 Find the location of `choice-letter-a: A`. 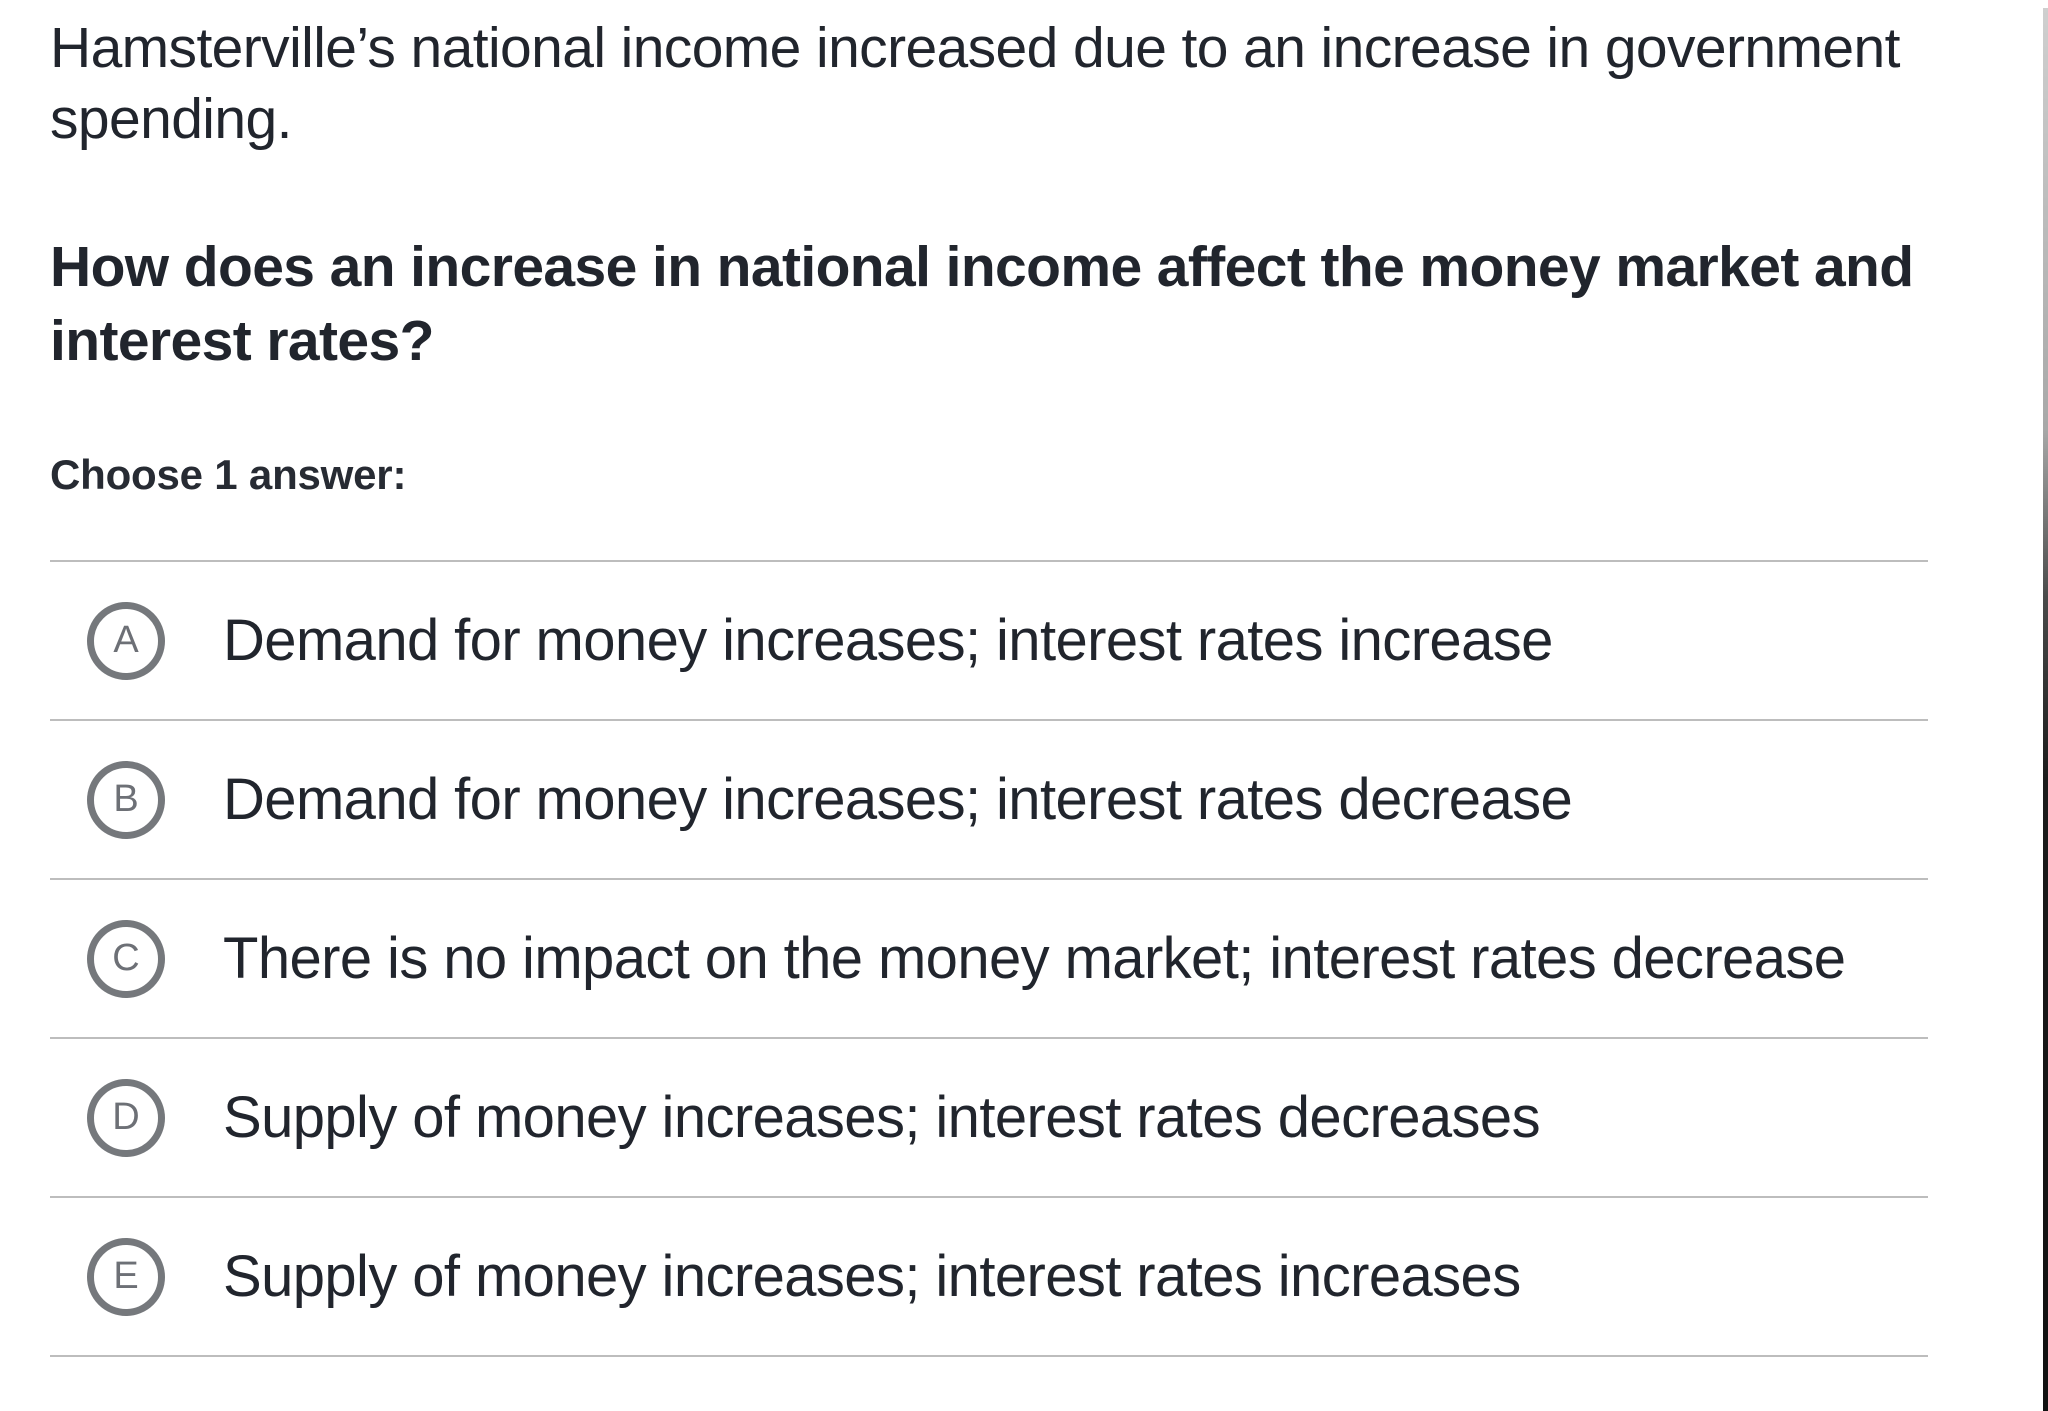

choice-letter-a: A is located at coordinates (126, 640).